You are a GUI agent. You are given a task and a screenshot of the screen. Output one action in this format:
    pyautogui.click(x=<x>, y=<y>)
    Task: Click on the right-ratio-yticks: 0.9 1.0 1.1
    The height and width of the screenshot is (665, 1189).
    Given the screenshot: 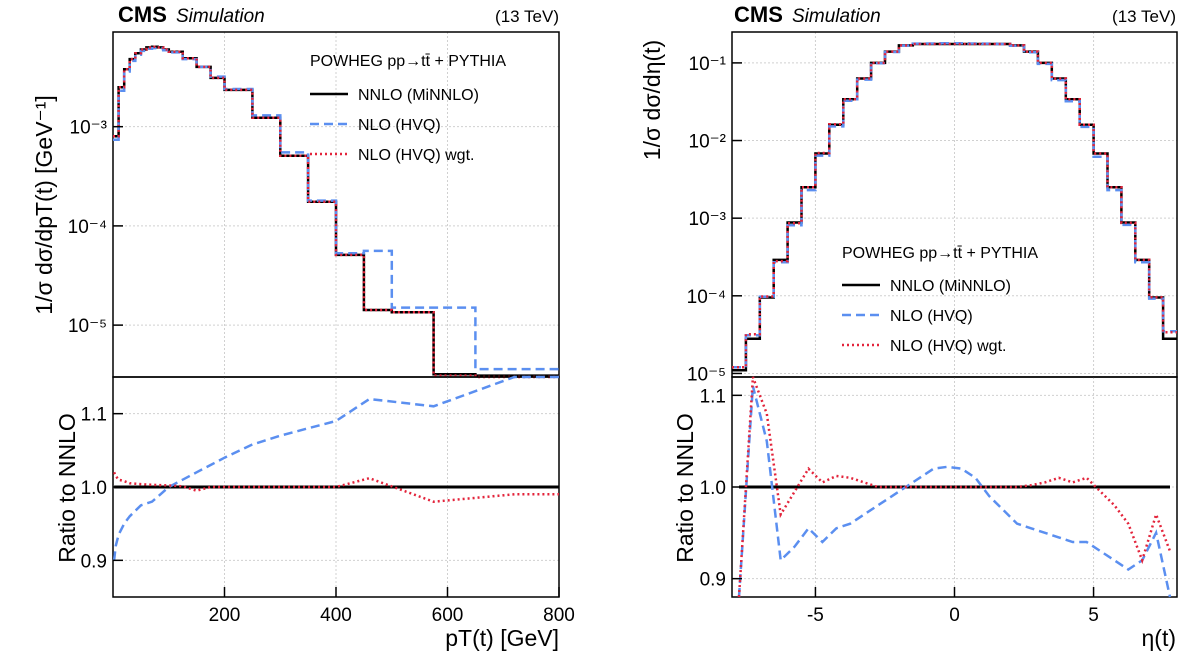 What is the action you would take?
    pyautogui.click(x=721, y=488)
    